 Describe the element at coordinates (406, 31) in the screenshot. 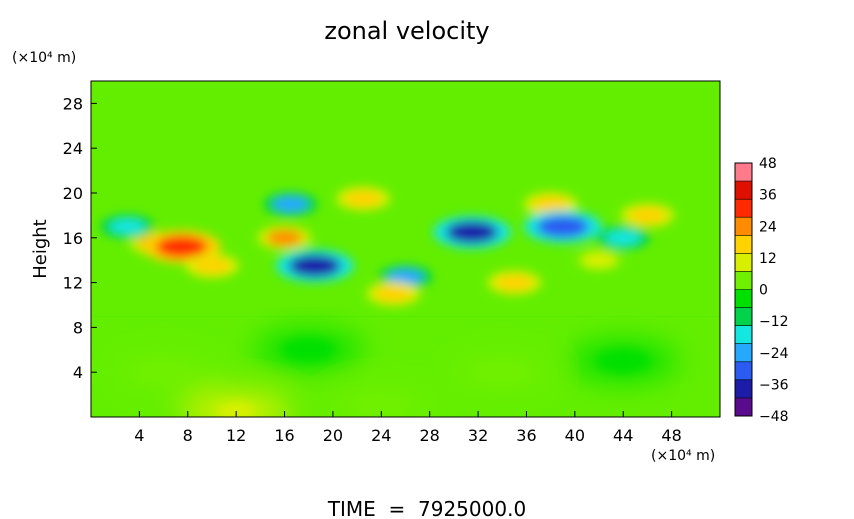

I see `chart-title: zonal velocity` at that location.